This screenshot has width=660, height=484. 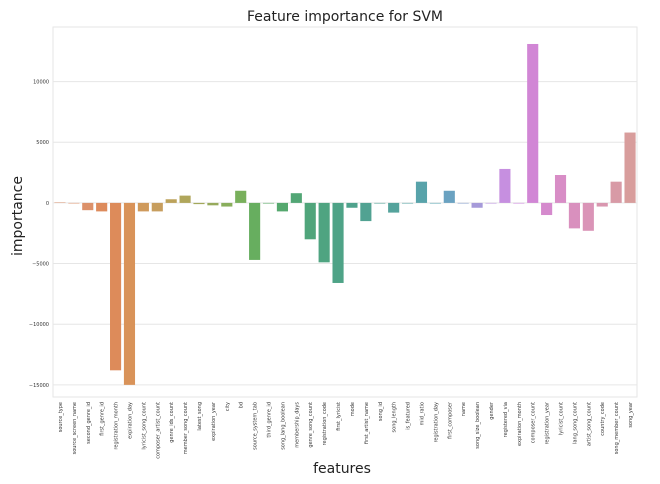 I want to click on bar-registration-year, so click(x=547, y=209).